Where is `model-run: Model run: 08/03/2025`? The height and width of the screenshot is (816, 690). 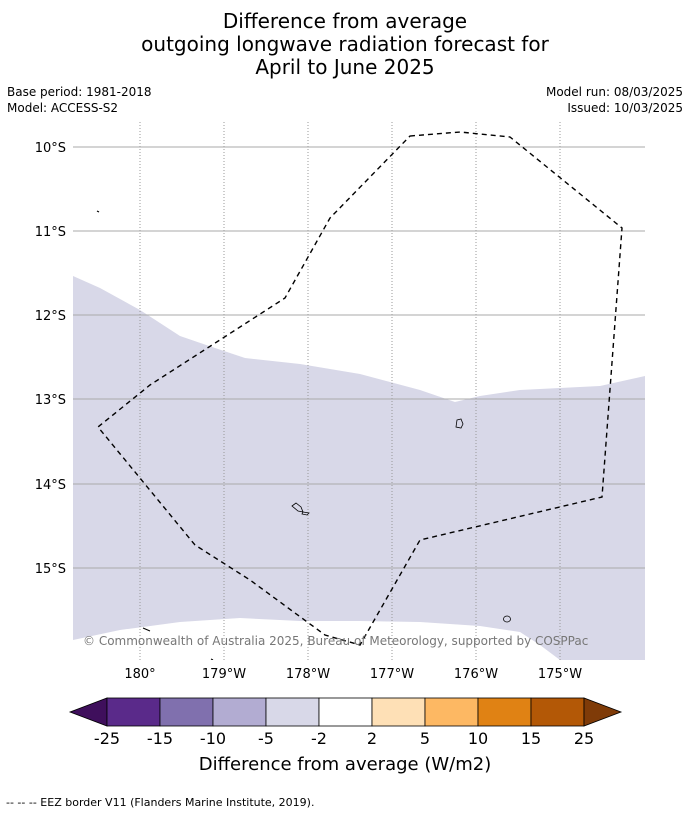
model-run: Model run: 08/03/2025 is located at coordinates (614, 92).